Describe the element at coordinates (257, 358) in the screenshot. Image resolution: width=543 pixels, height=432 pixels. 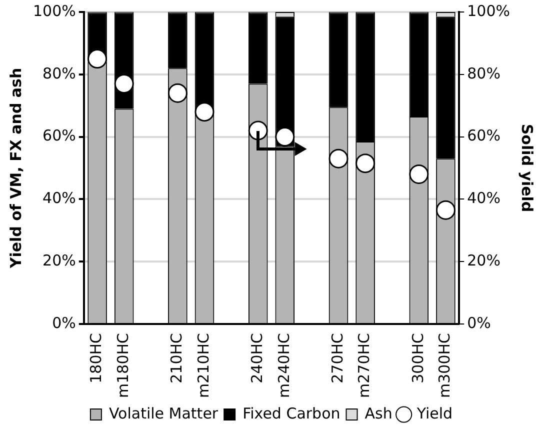
I see `x-tick-label: 240HC` at that location.